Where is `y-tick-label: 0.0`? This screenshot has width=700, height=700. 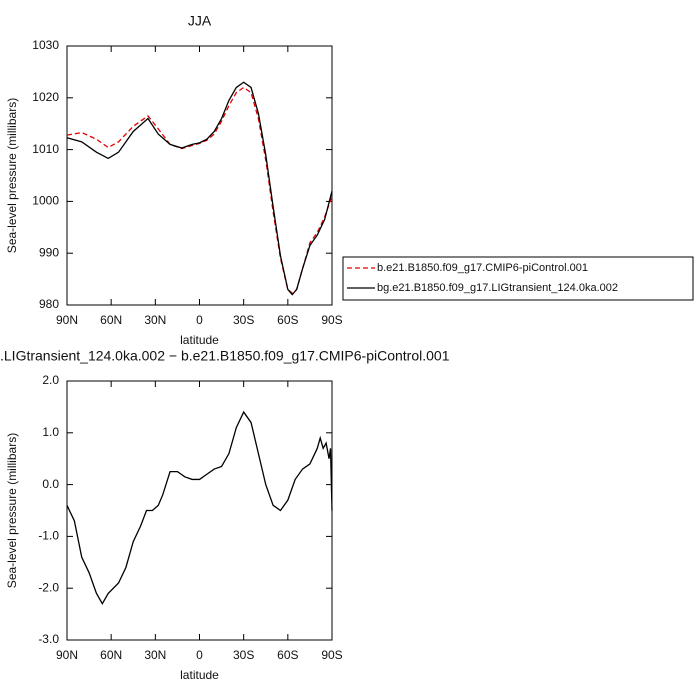
y-tick-label: 0.0 is located at coordinates (50, 484).